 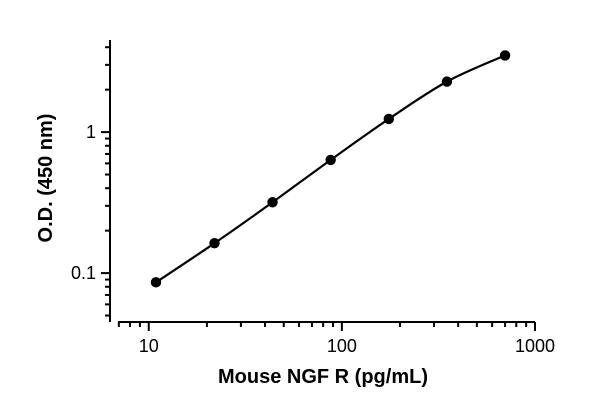 What do you see at coordinates (46, 178) in the screenshot?
I see `y-axis-title: O.D. (450 nm)` at bounding box center [46, 178].